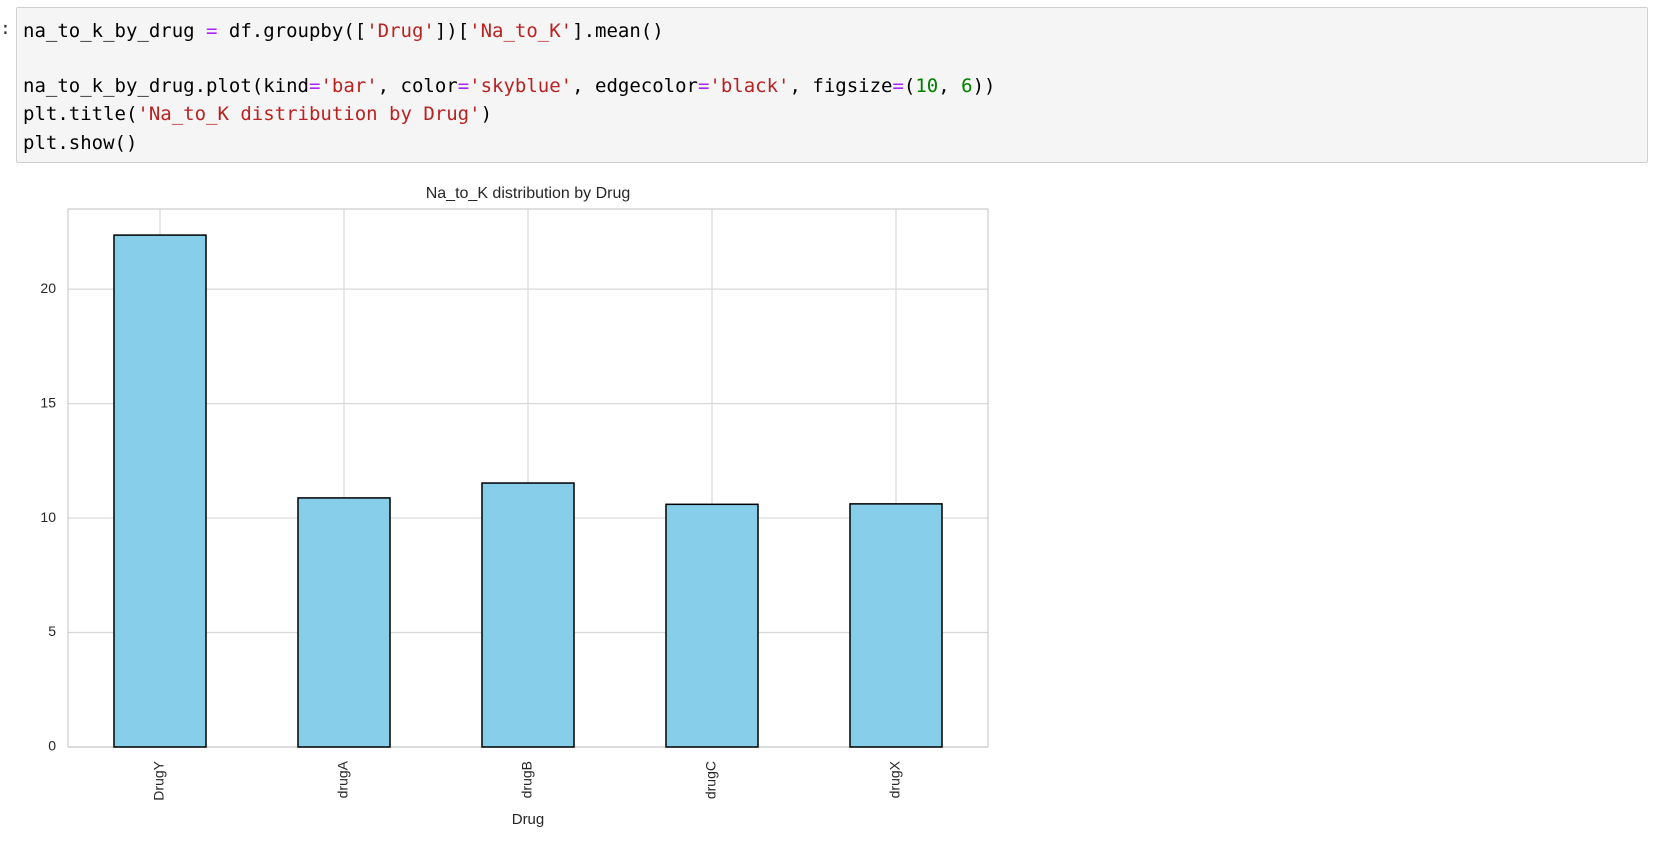 The height and width of the screenshot is (852, 1659). Describe the element at coordinates (343, 779) in the screenshot. I see `x-tick-label: drugA` at that location.